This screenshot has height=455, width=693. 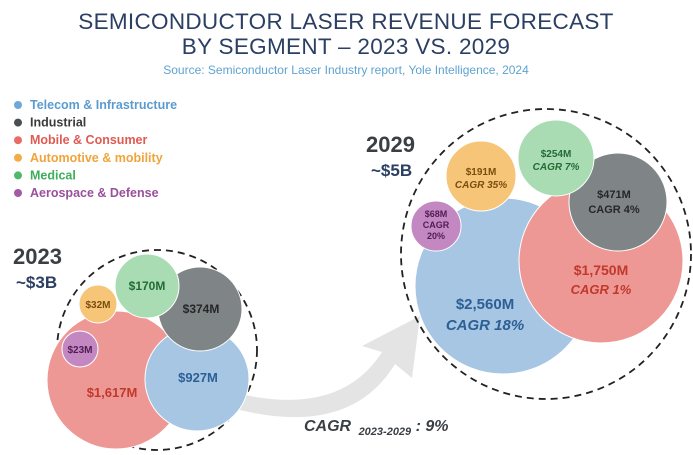 I want to click on bubble-2023-medical, so click(x=147, y=286).